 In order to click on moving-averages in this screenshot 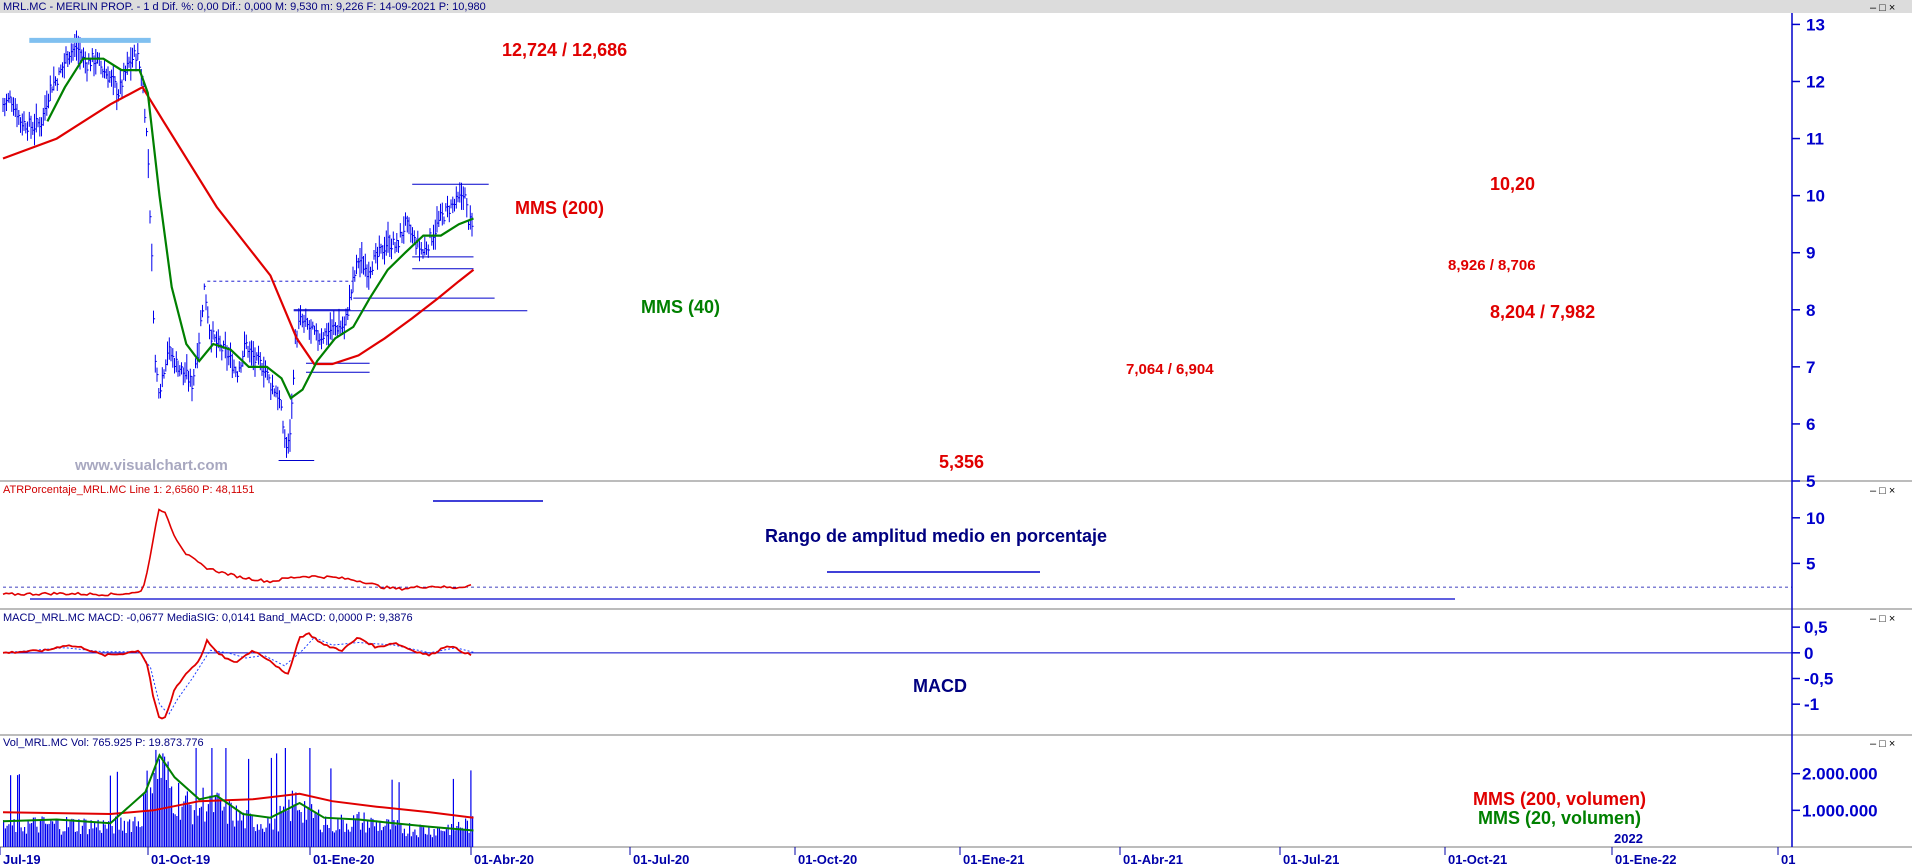, I will do `click(238, 228)`.